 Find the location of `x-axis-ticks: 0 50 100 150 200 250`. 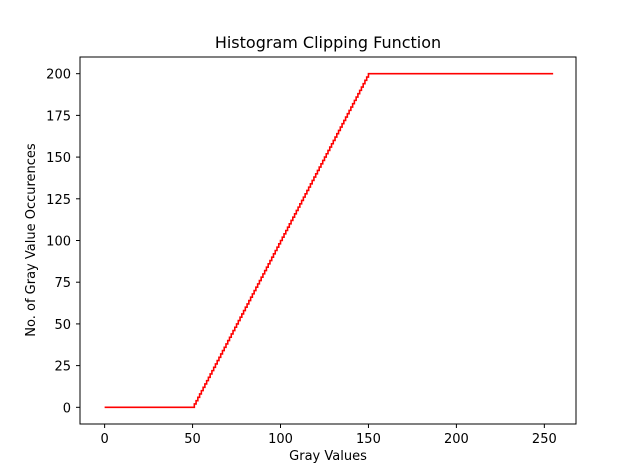

x-axis-ticks: 0 50 100 150 200 250 is located at coordinates (328, 435).